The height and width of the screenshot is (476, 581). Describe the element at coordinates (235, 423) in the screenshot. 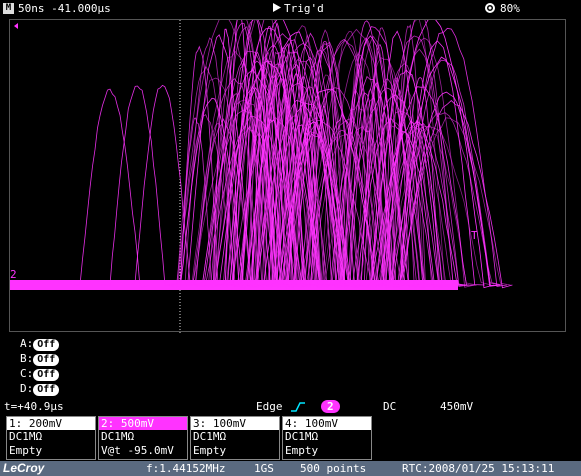

I see `channel-3-header: 3: 100mV` at that location.